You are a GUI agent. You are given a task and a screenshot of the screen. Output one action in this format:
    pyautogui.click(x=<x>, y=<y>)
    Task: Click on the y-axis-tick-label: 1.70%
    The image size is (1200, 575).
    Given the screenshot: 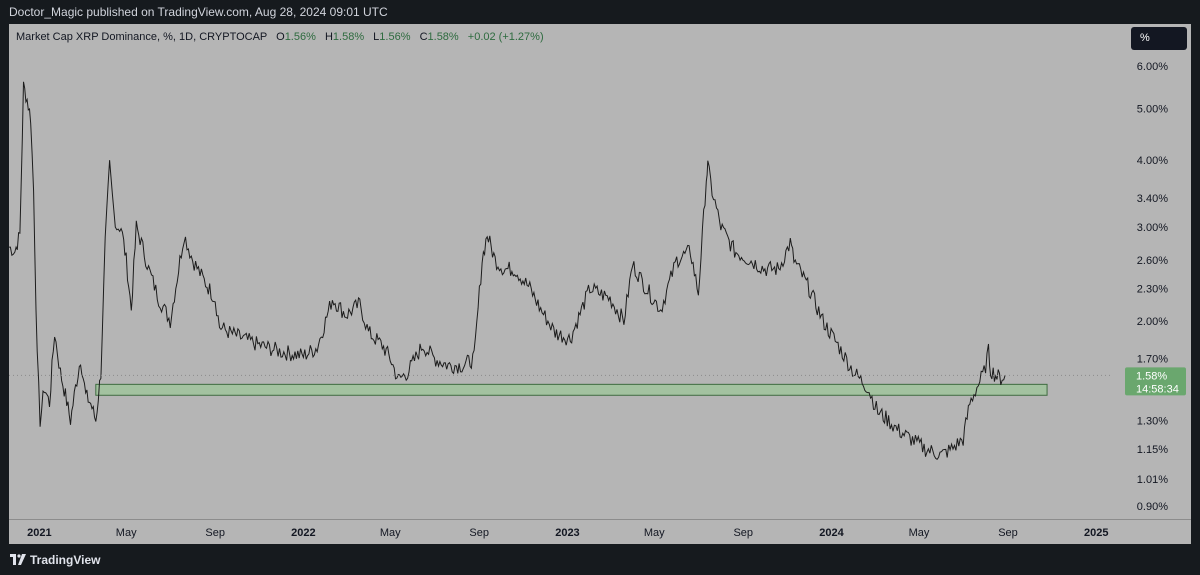 What is the action you would take?
    pyautogui.click(x=1152, y=359)
    